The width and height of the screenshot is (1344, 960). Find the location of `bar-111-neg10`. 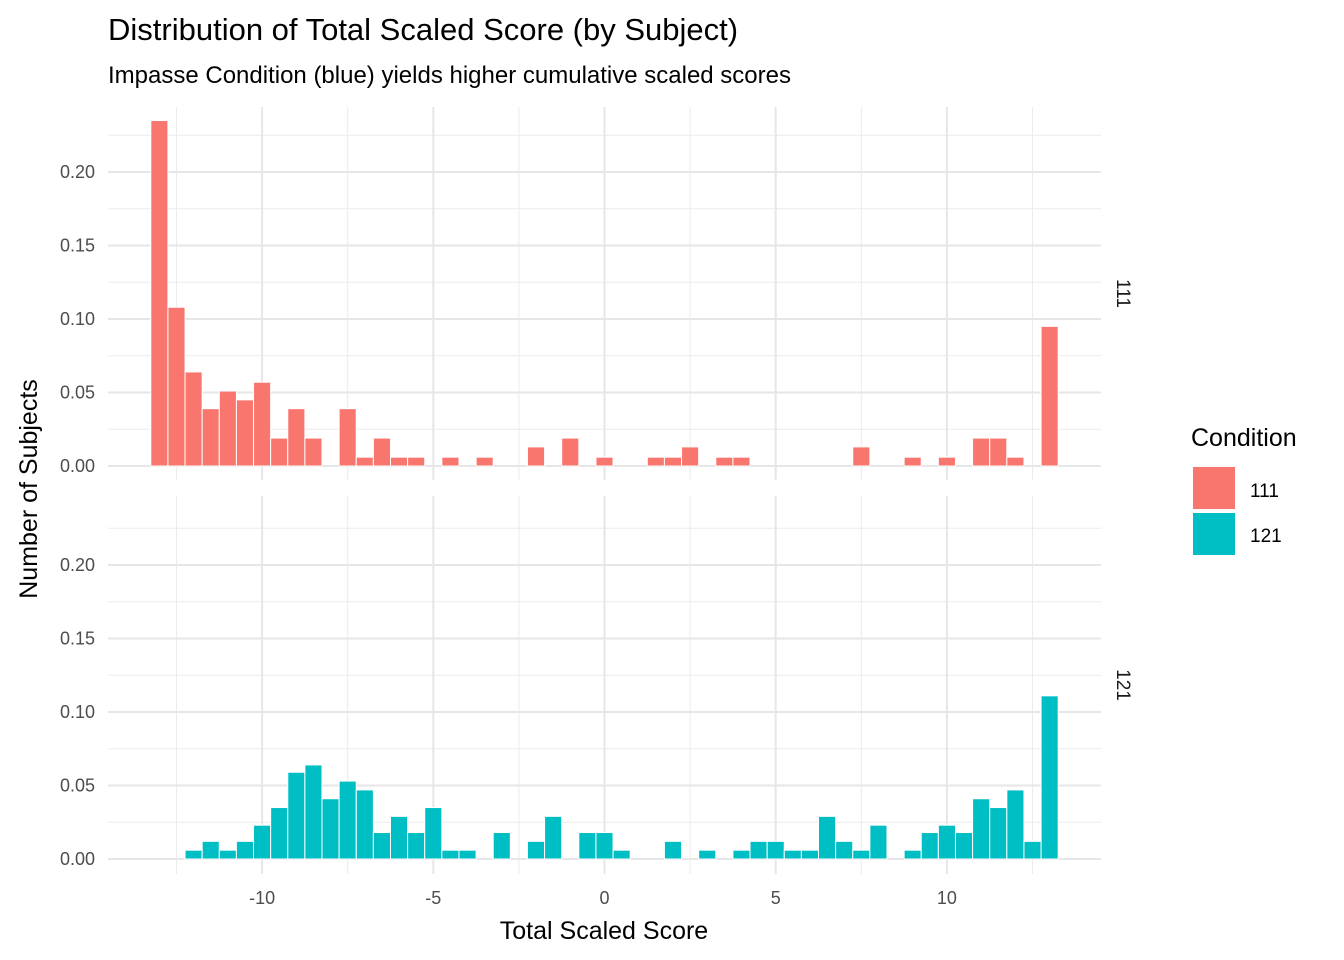

bar-111-neg10 is located at coordinates (262, 424).